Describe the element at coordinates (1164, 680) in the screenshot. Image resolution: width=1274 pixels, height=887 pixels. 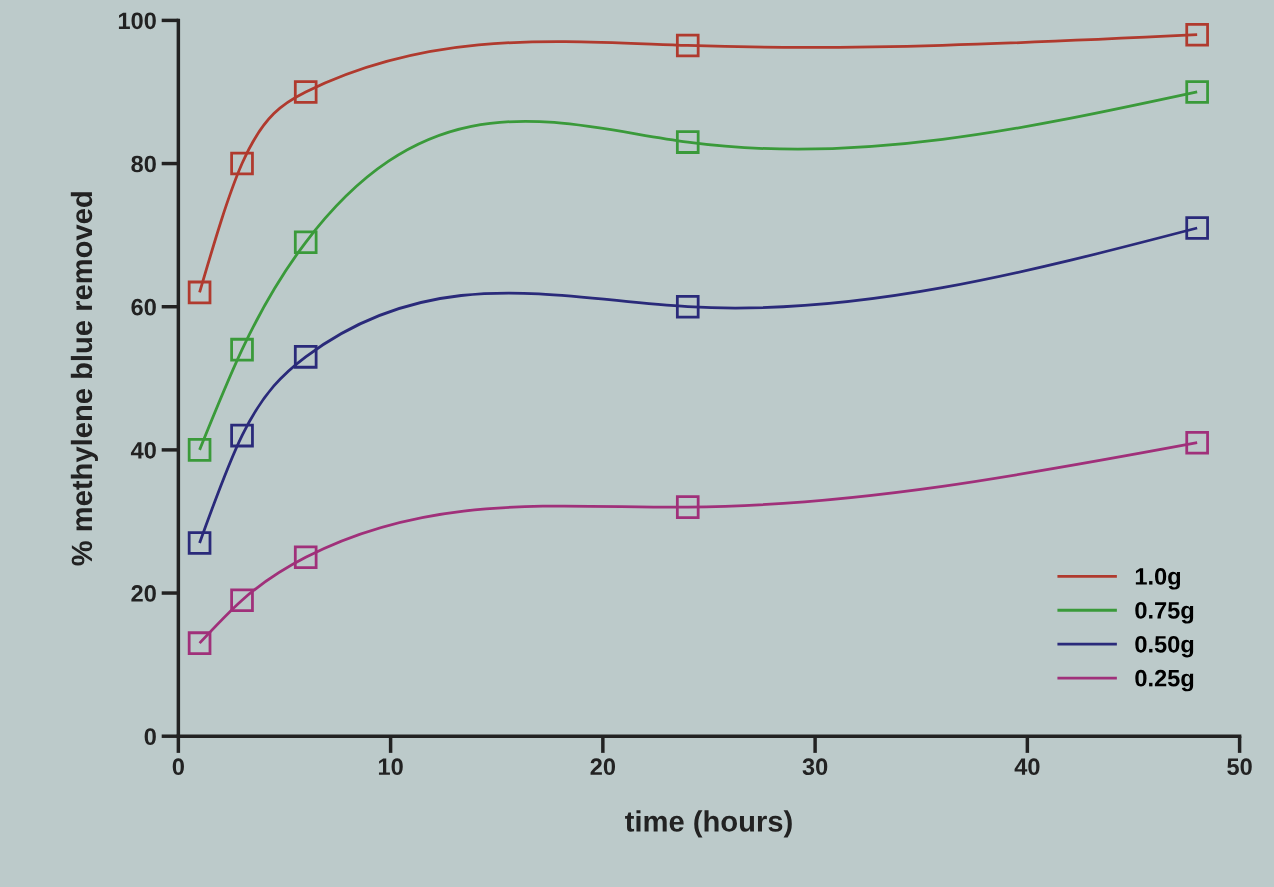
I see `legend-label: 0.25g` at that location.